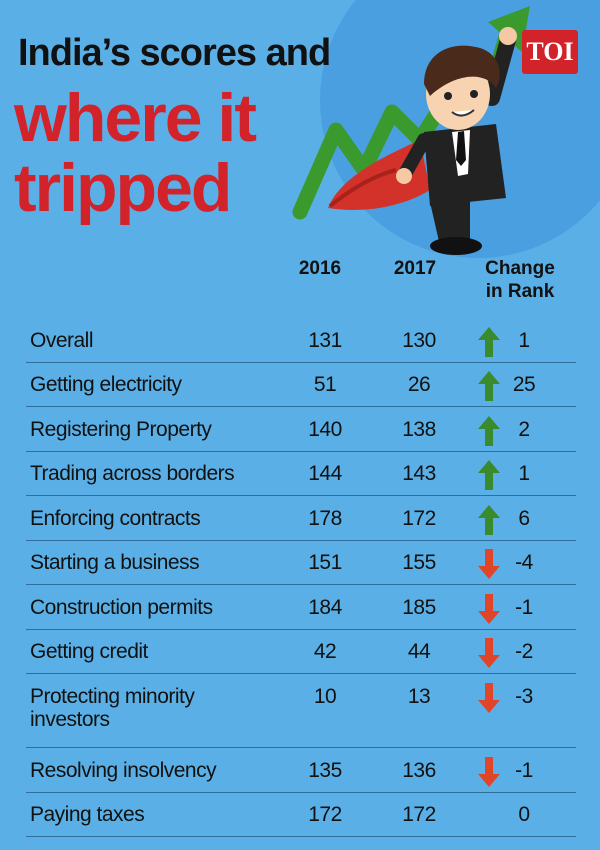 This screenshot has width=600, height=850. I want to click on rank-change-value: 2, so click(524, 429).